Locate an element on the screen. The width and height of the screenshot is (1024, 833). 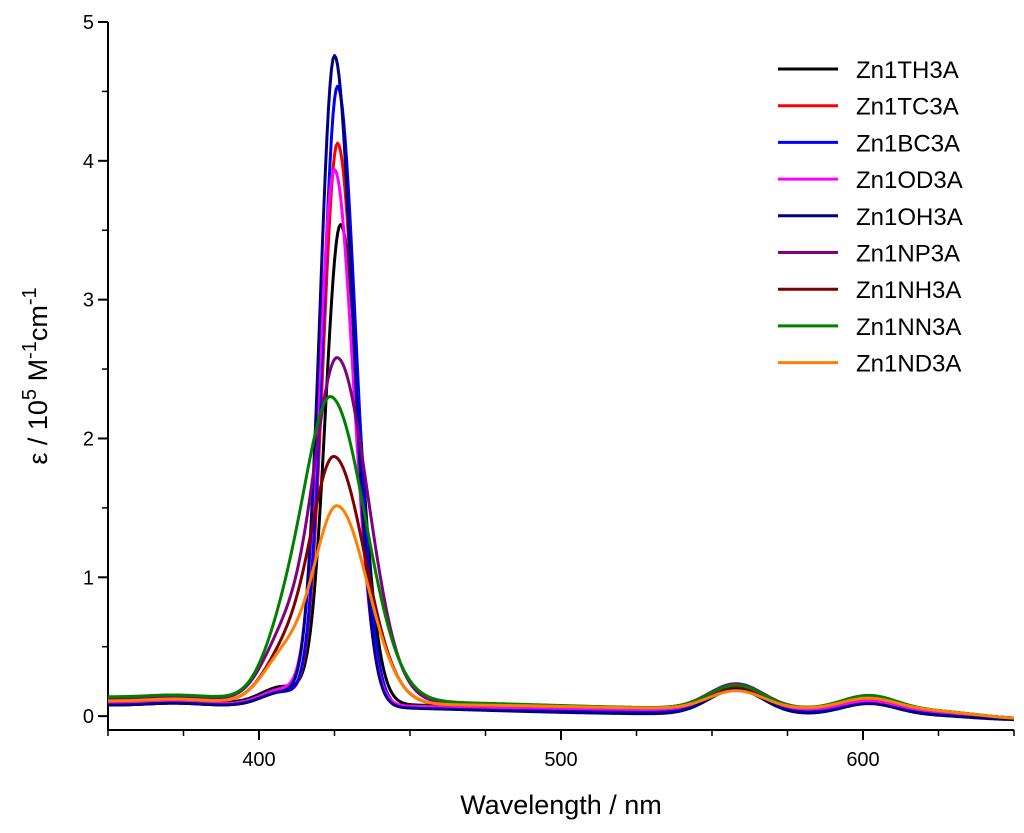
legend-label: Zn1OD3A is located at coordinates (909, 180).